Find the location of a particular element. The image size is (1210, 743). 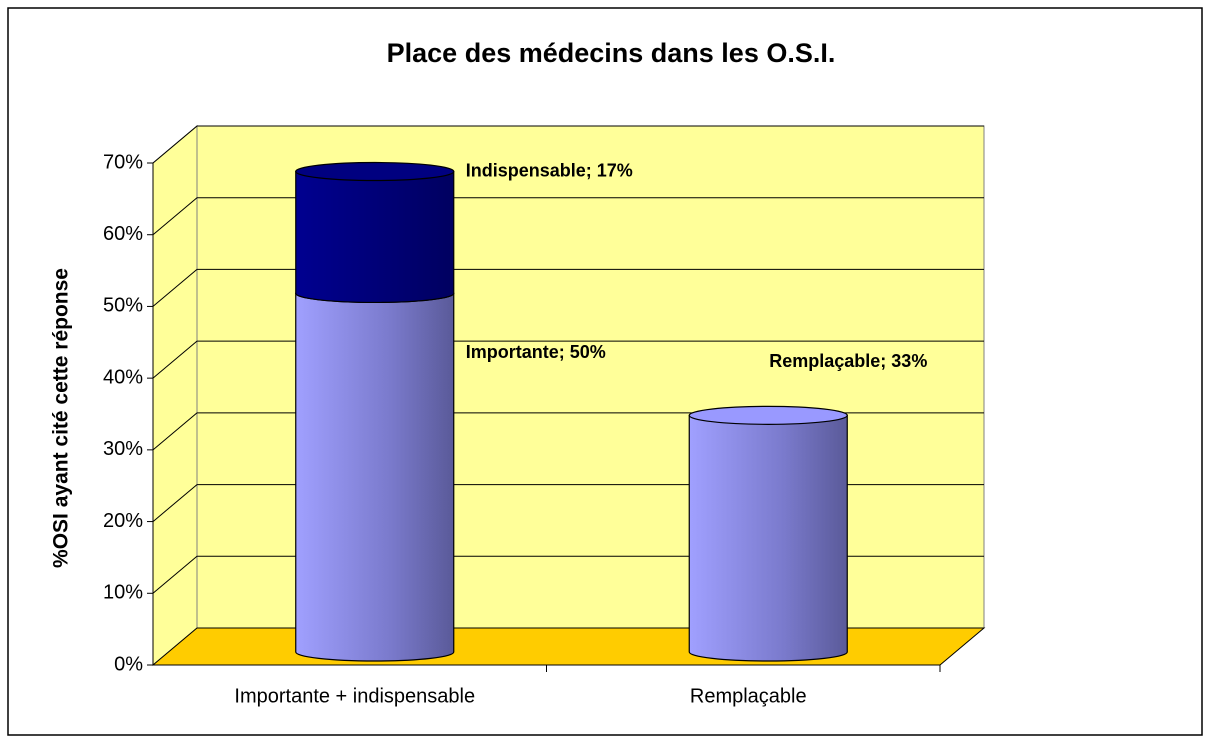

y-tick-label: 60% is located at coordinates (123, 234).